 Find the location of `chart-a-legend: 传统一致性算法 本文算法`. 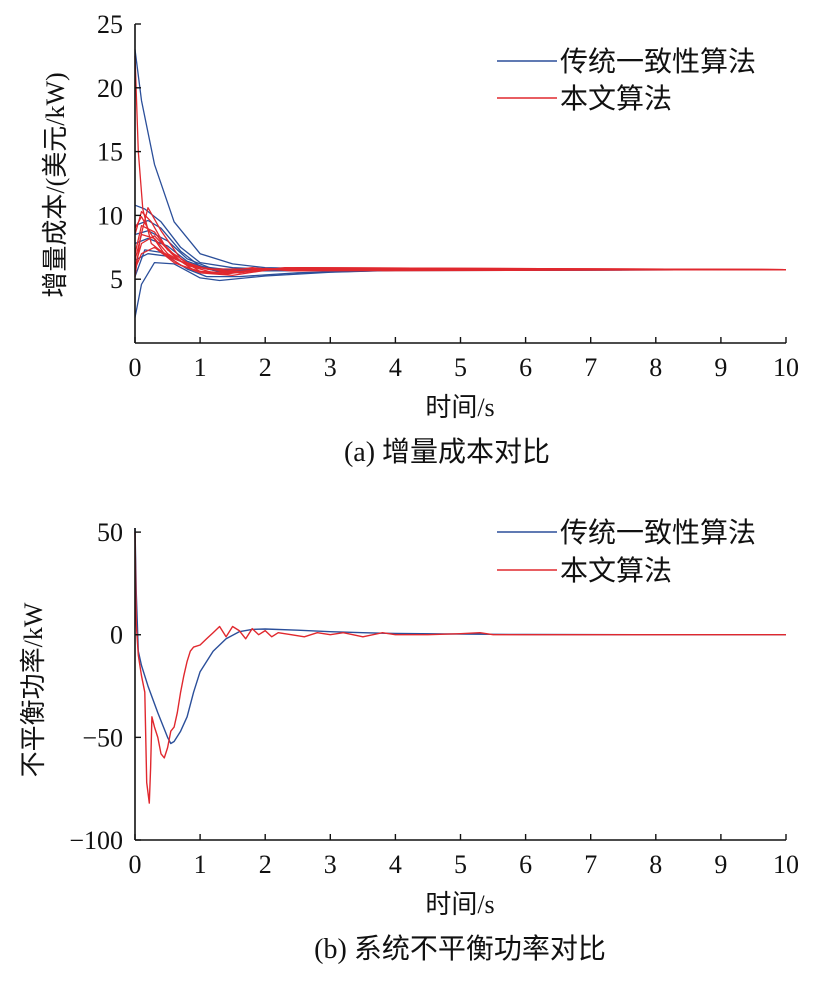

chart-a-legend: 传统一致性算法 本文算法 is located at coordinates (626, 80).